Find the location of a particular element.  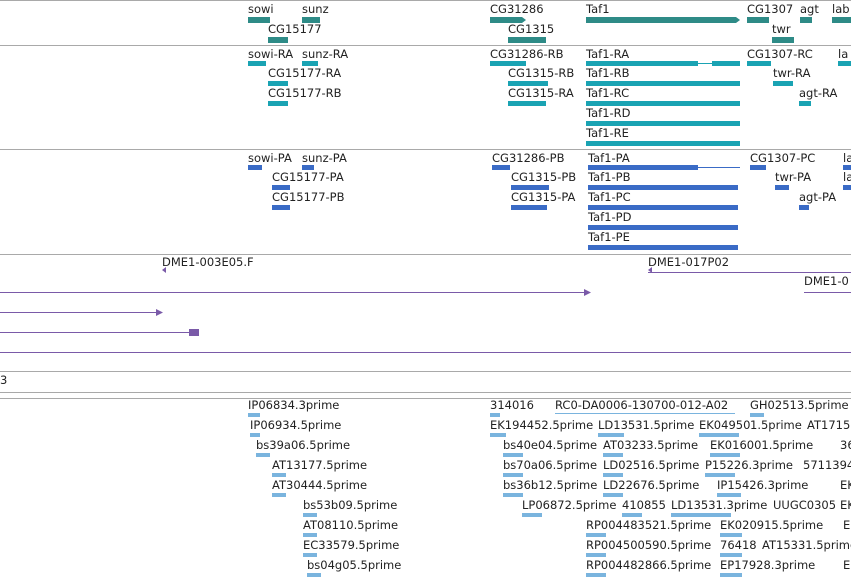

feature-label: bs40e04.5prime is located at coordinates (550, 445).